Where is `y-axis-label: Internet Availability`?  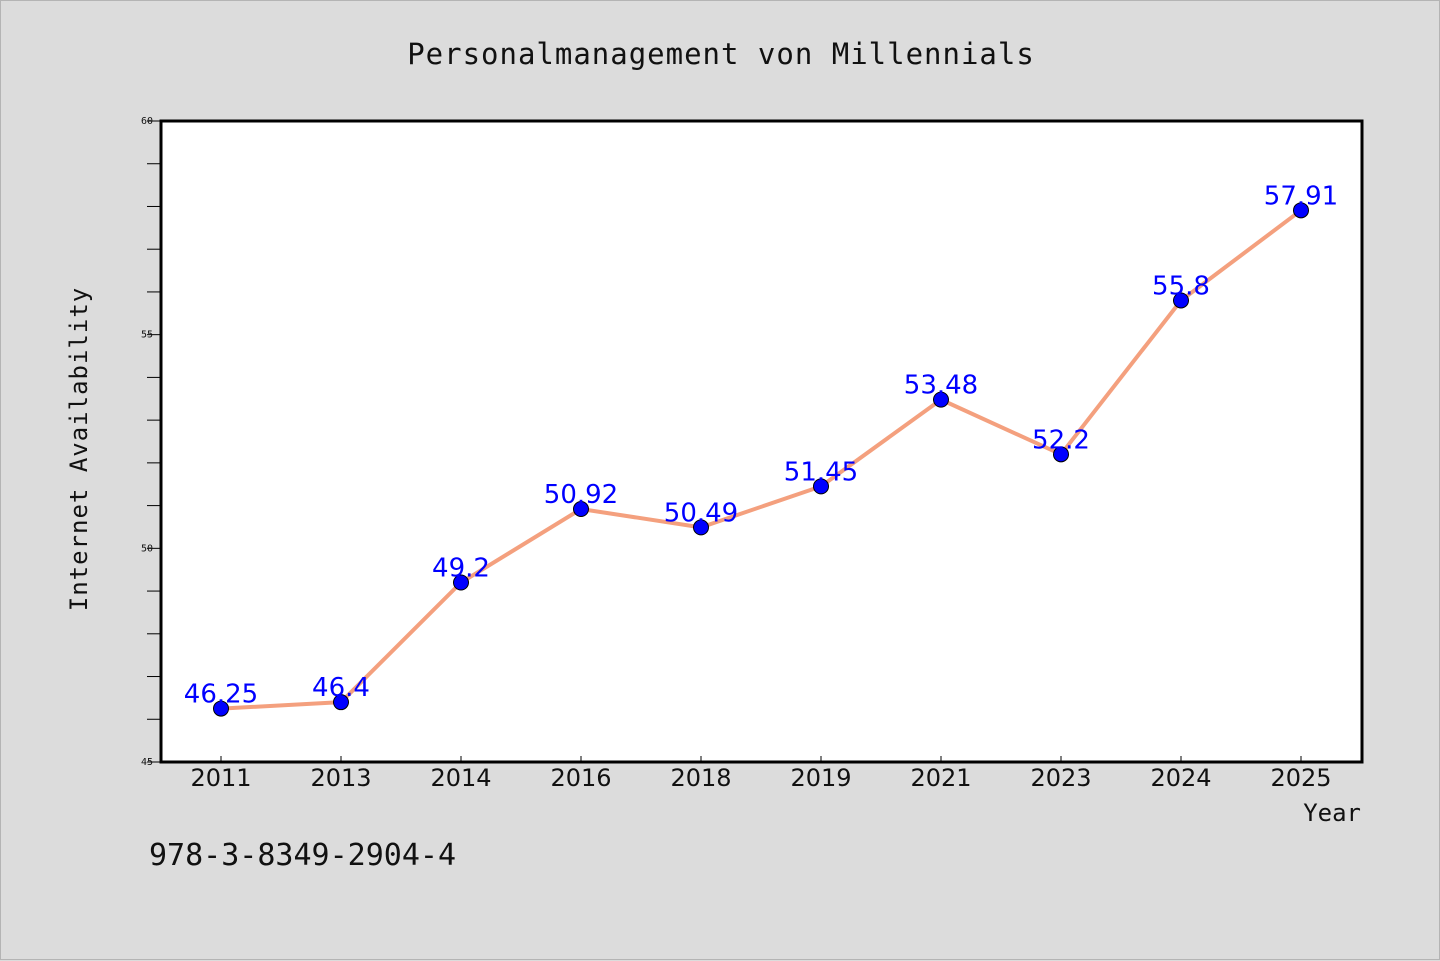 y-axis-label: Internet Availability is located at coordinates (79, 449).